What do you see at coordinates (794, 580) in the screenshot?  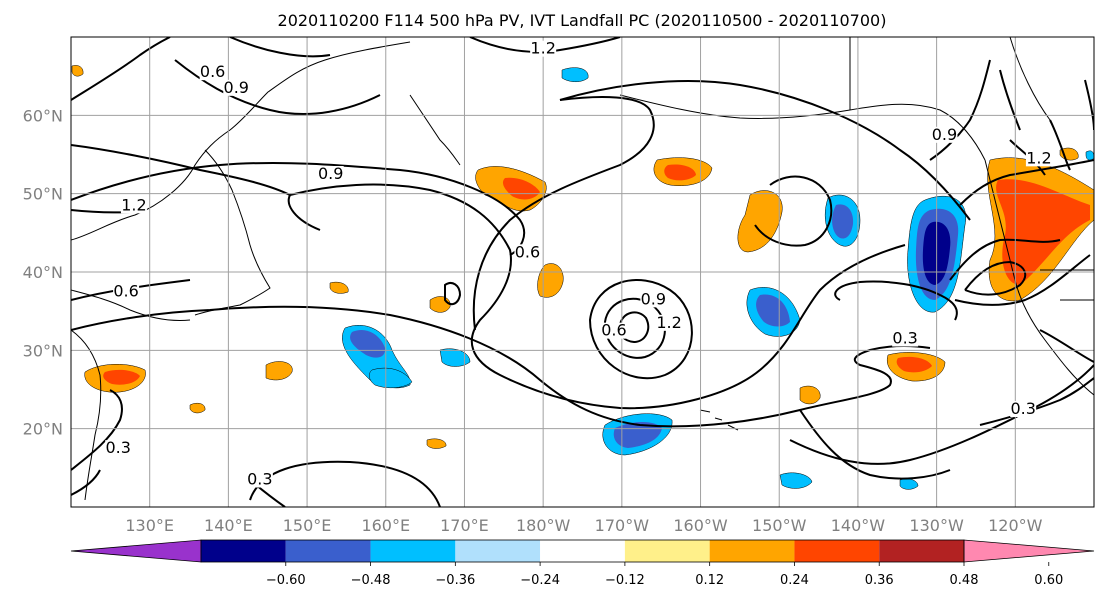 I see `colorbar-tick-label: 0.24` at bounding box center [794, 580].